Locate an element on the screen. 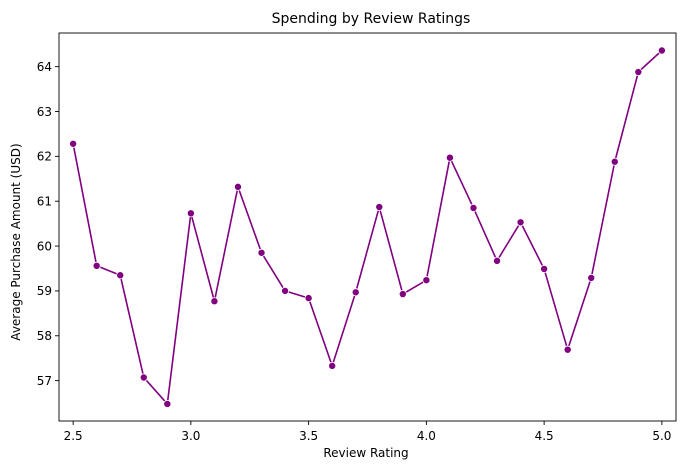  x-tick-label: 3.0 is located at coordinates (190, 436).